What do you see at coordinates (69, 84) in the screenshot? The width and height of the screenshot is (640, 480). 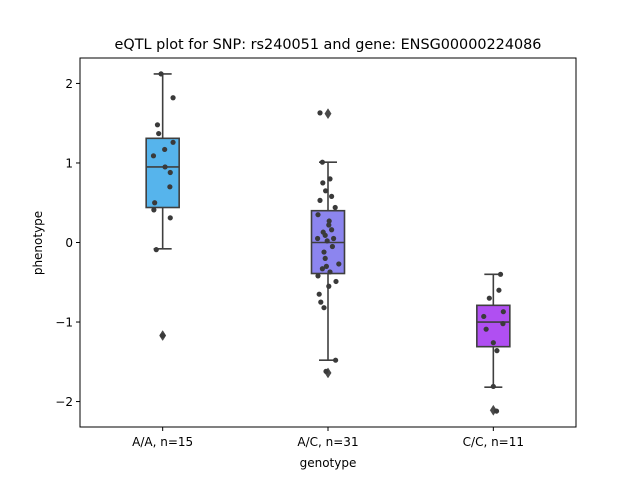 I see `y-tick-label: 2` at bounding box center [69, 84].